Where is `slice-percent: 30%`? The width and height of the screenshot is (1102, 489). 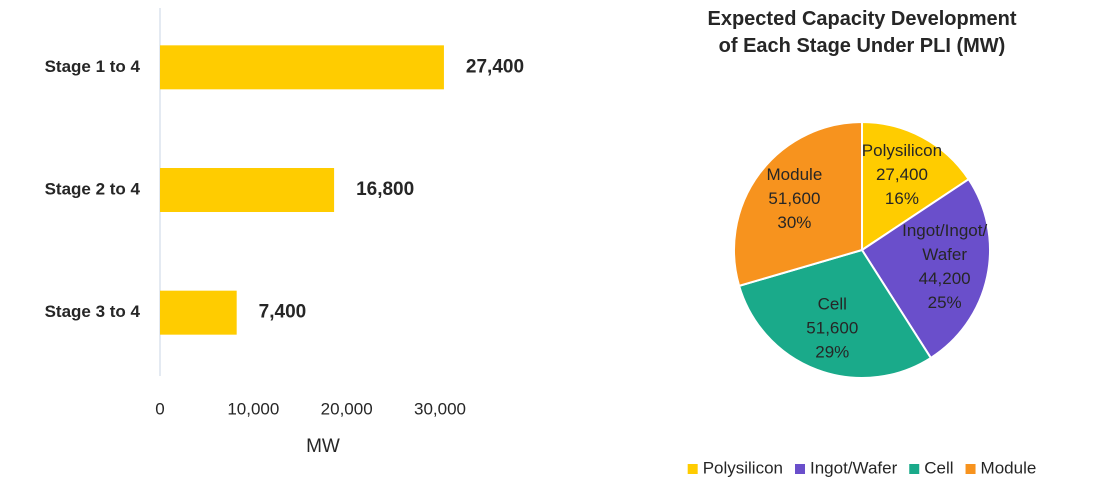 slice-percent: 30% is located at coordinates (794, 222).